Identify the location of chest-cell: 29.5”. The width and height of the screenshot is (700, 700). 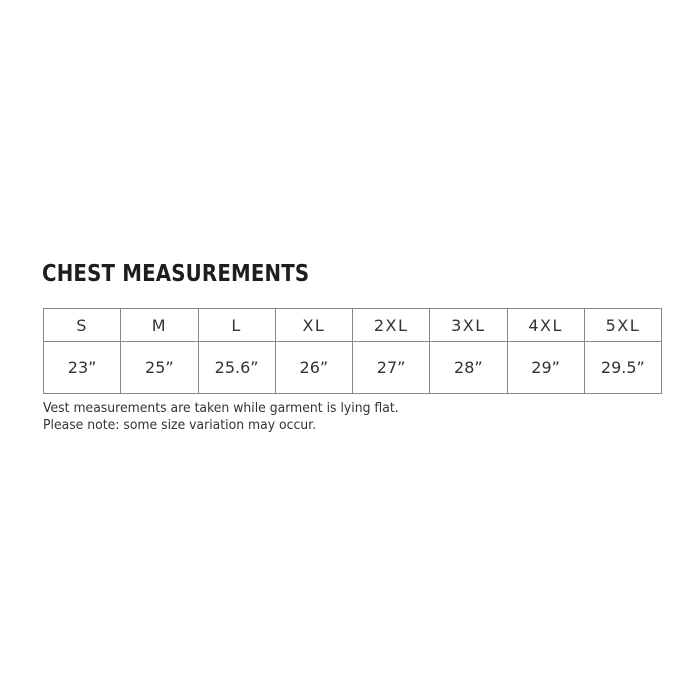
(623, 367).